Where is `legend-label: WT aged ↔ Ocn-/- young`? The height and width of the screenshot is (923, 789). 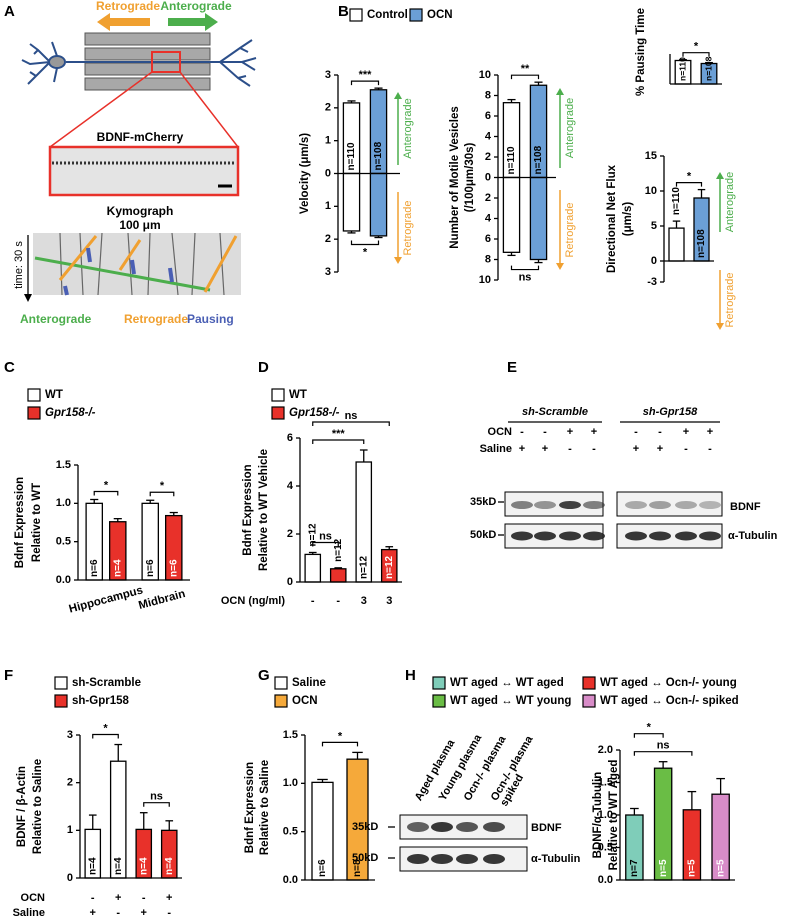 legend-label: WT aged ↔ Ocn-/- young is located at coordinates (668, 683).